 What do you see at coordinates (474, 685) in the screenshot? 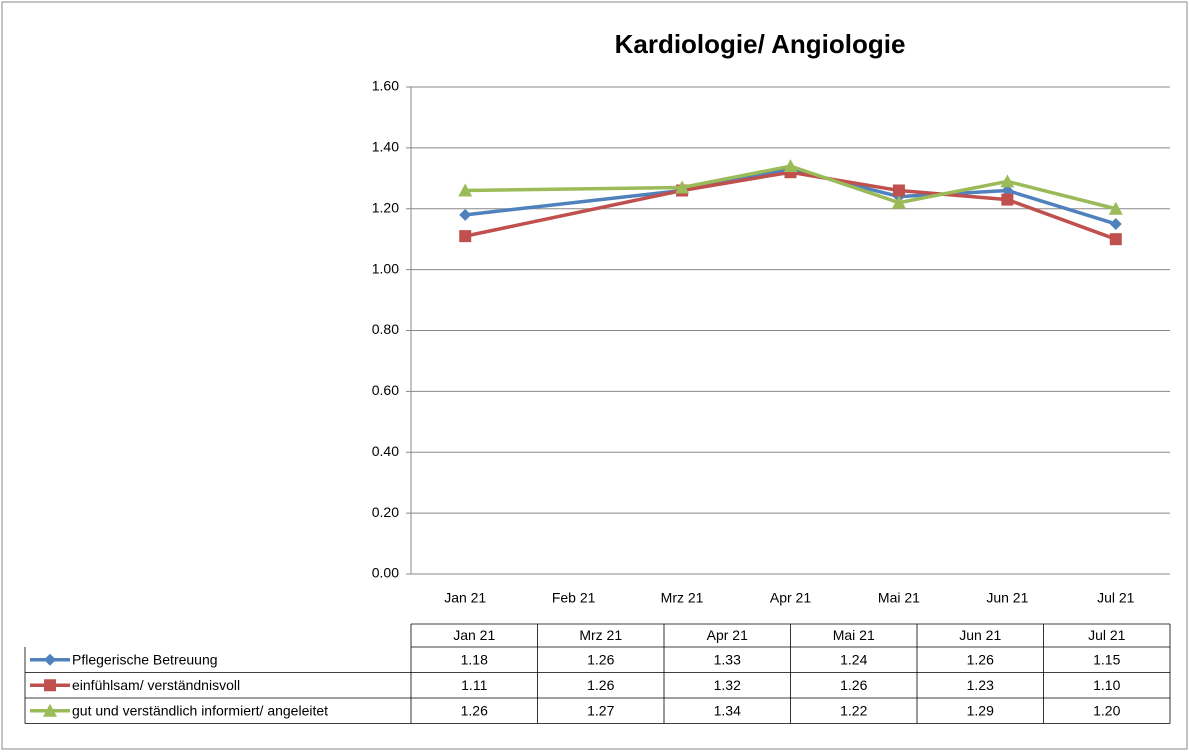
I see `table-value: 1.11` at bounding box center [474, 685].